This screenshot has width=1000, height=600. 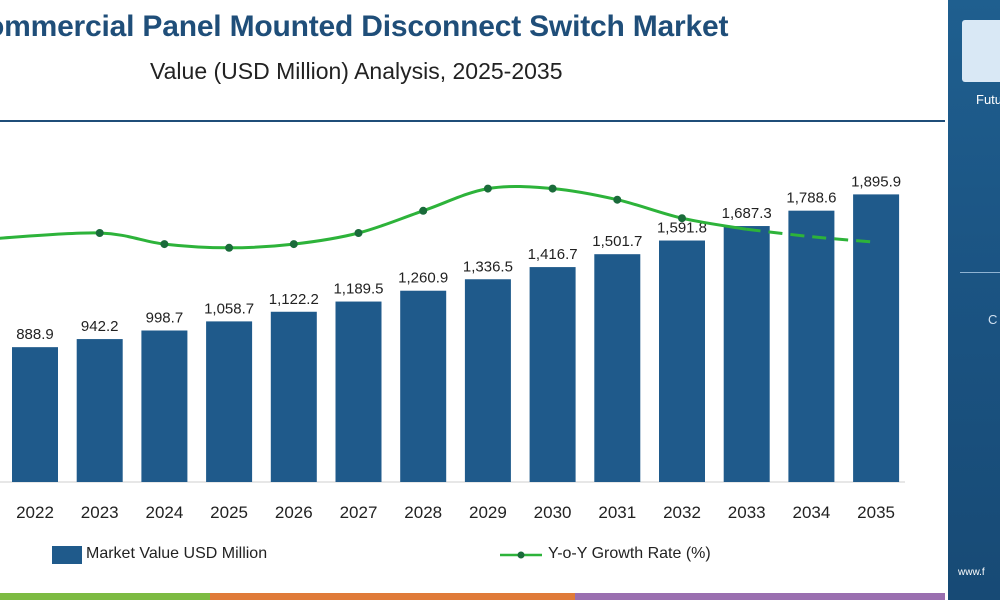 What do you see at coordinates (682, 512) in the screenshot?
I see `x-tick-label: 2032` at bounding box center [682, 512].